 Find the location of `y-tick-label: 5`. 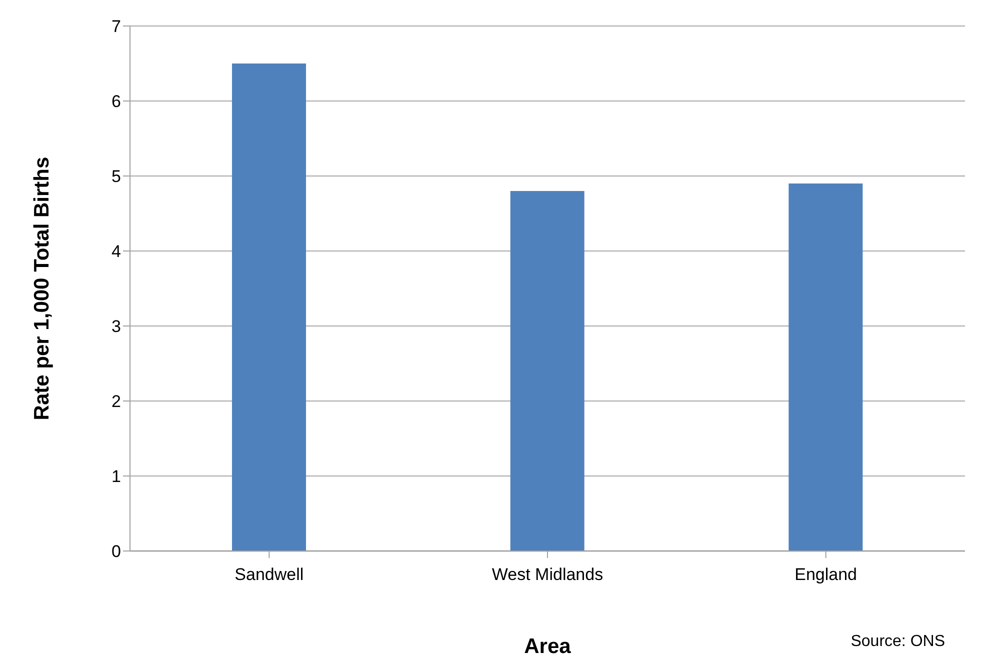

y-tick-label: 5 is located at coordinates (116, 176).